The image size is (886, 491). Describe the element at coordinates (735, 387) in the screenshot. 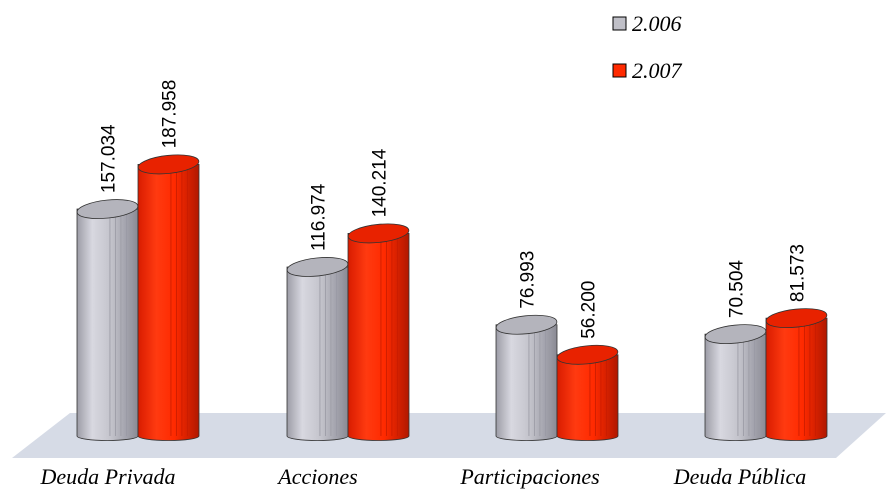

I see `bar-deuda-publica-2006-body` at that location.